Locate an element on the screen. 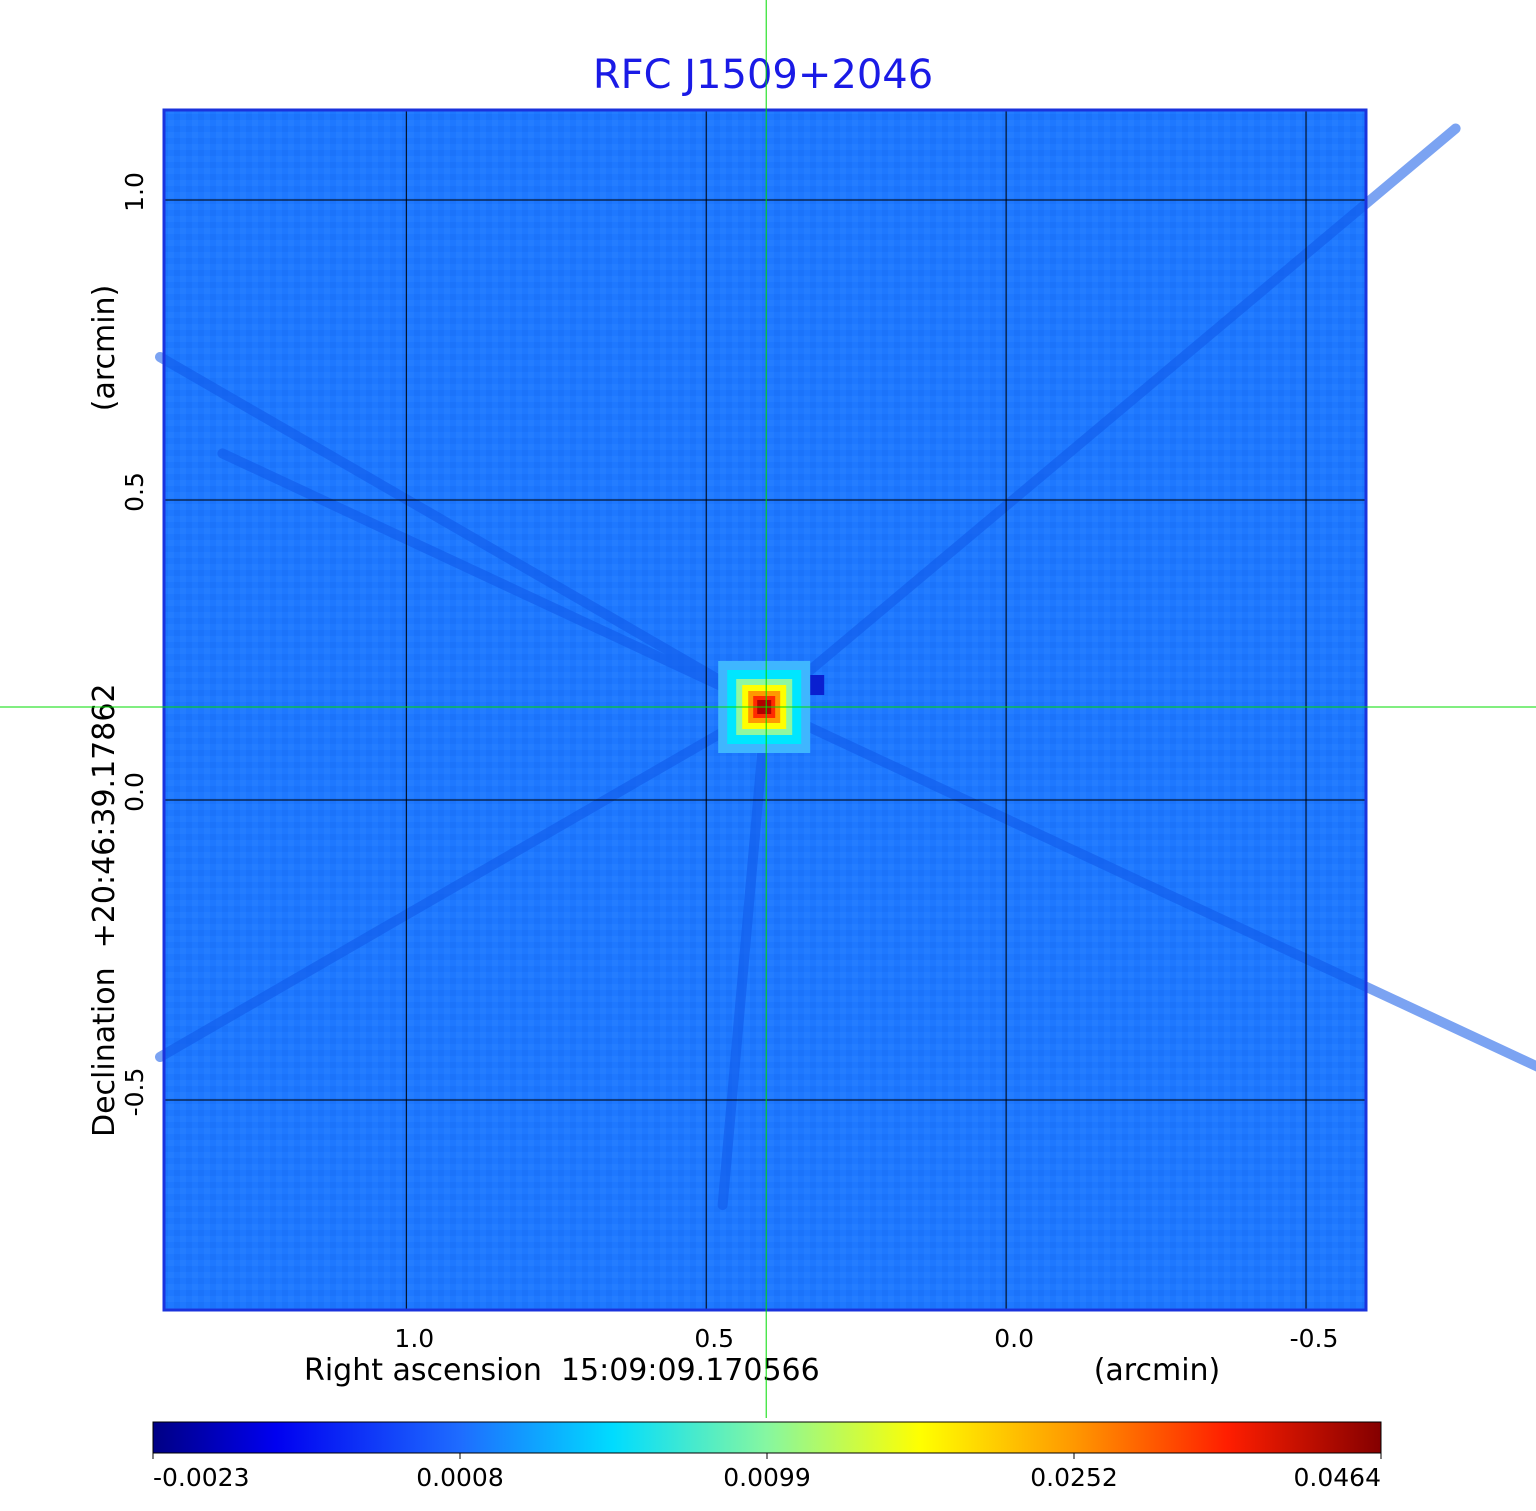  x-axis-label: Right ascension 15:09:09.170566 is located at coordinates (562, 1370).